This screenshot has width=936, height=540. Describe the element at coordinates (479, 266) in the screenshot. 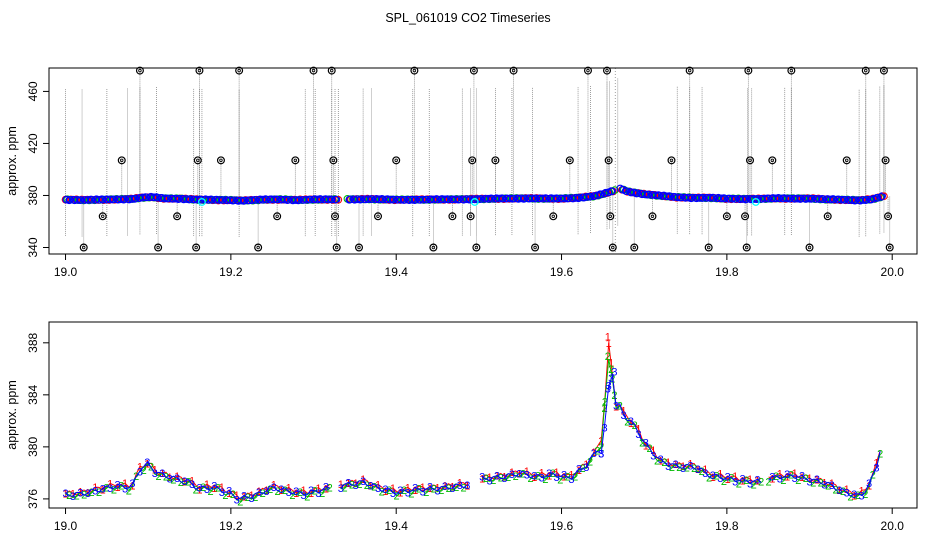

I see `top-x-axis: 19.0 19.2 19.4 19.6 19.8 20.0` at that location.